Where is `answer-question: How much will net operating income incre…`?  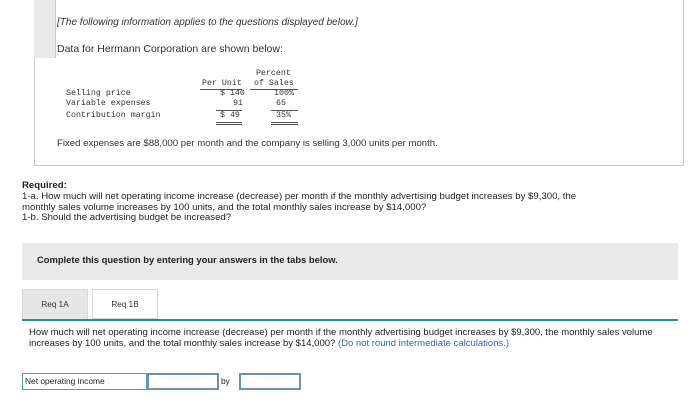
answer-question: How much will net operating income incre… is located at coordinates (349, 338).